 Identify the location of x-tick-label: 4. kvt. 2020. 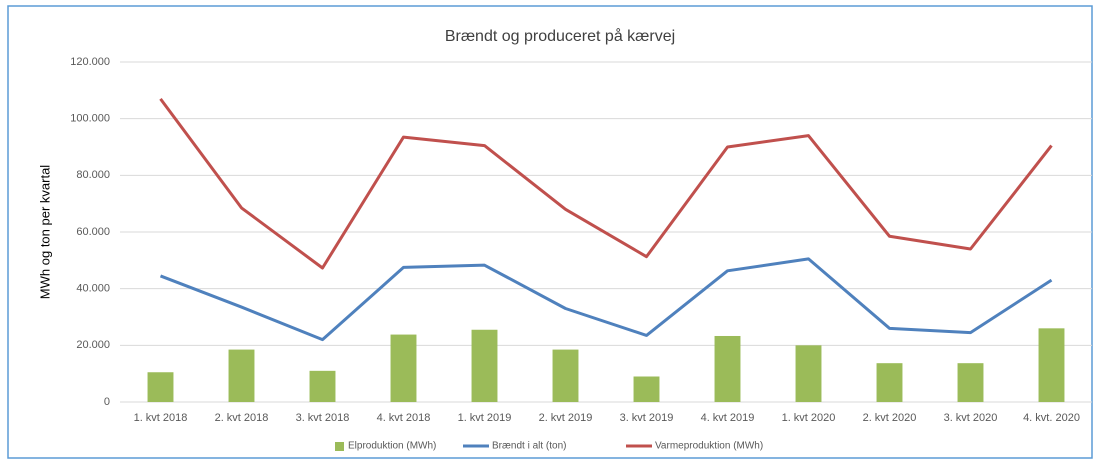
(1051, 418).